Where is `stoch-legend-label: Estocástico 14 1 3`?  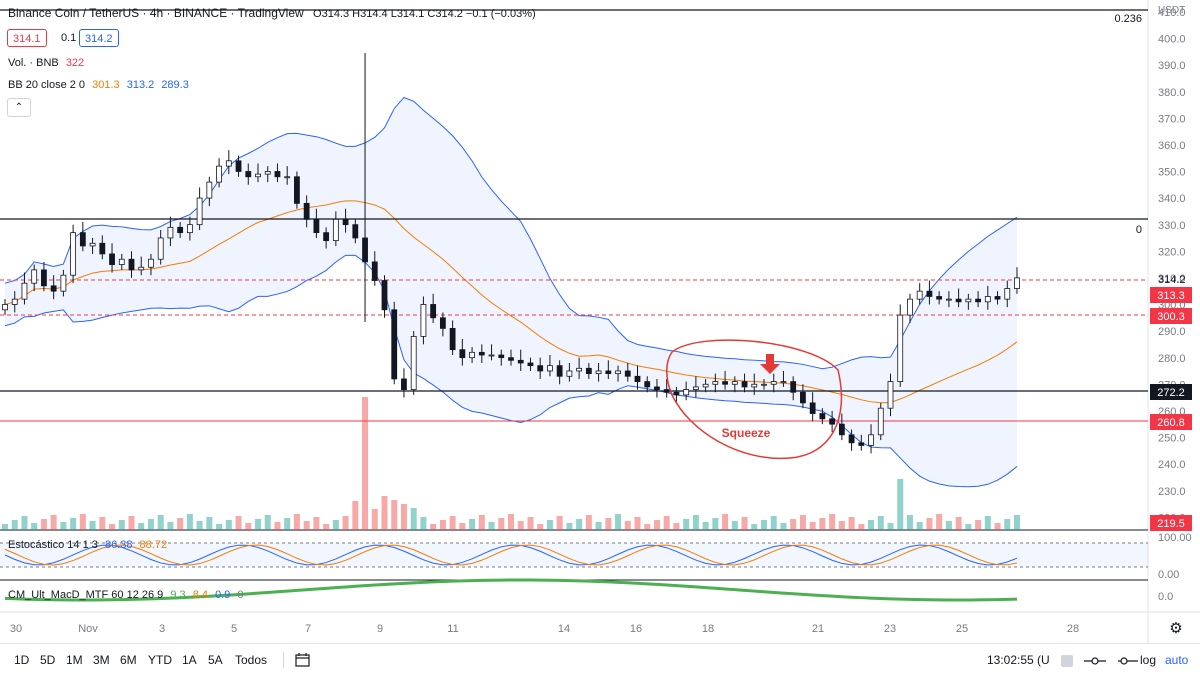 stoch-legend-label: Estocástico 14 1 3 is located at coordinates (53, 545).